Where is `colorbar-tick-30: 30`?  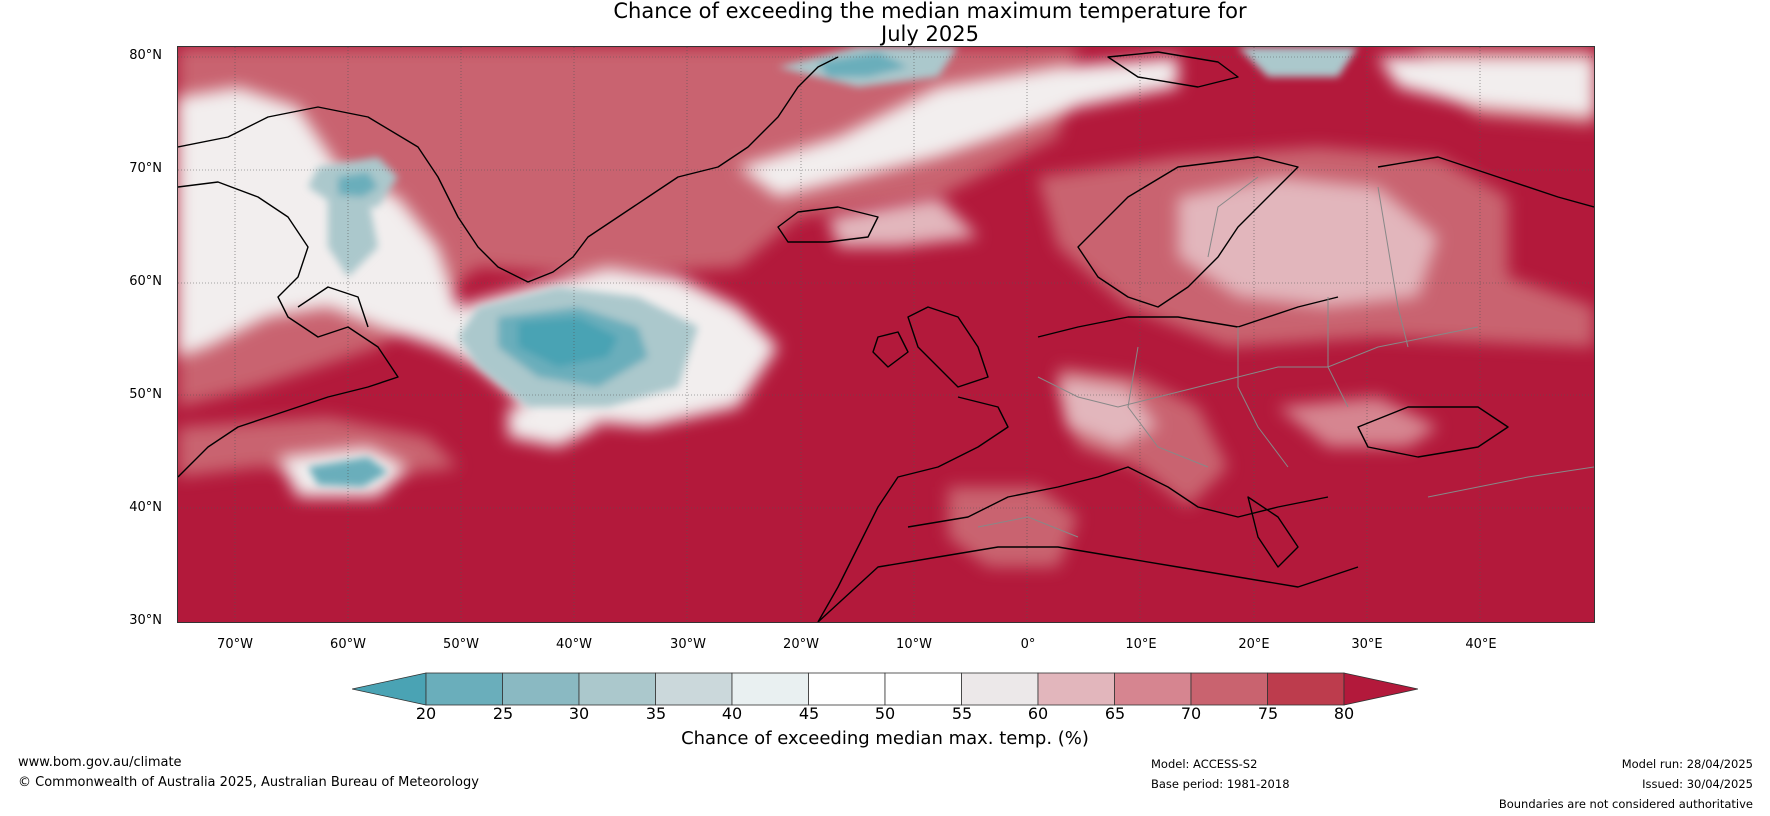 colorbar-tick-30: 30 is located at coordinates (579, 713).